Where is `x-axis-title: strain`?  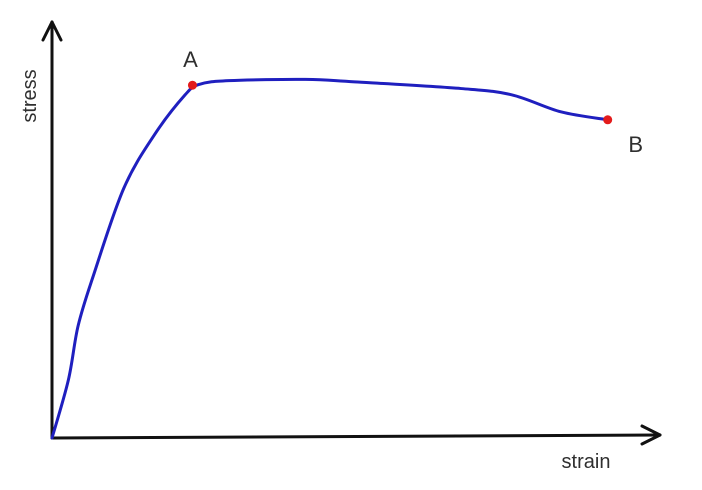 x-axis-title: strain is located at coordinates (586, 462).